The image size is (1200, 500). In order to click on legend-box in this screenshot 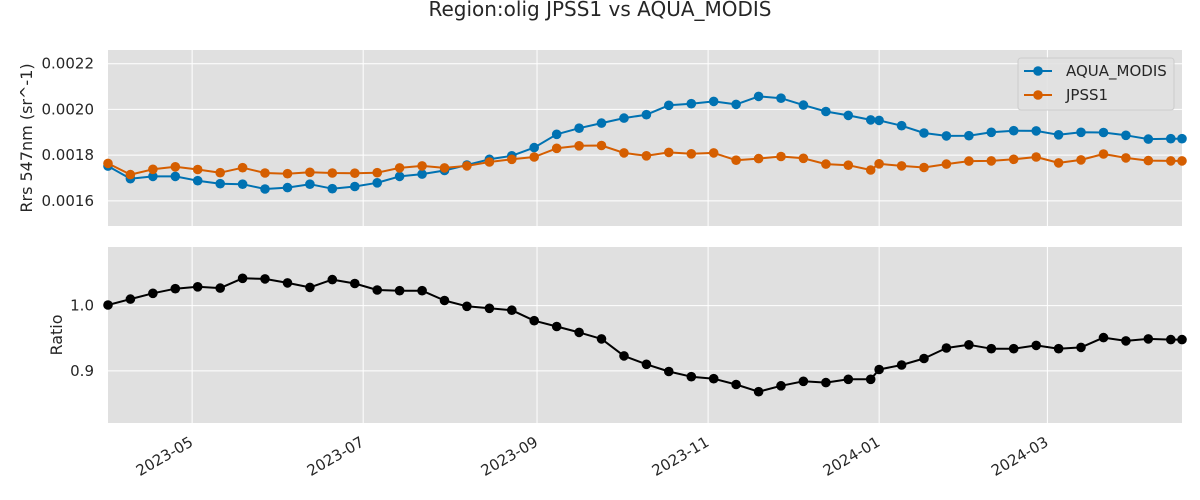, I will do `click(1096, 84)`.